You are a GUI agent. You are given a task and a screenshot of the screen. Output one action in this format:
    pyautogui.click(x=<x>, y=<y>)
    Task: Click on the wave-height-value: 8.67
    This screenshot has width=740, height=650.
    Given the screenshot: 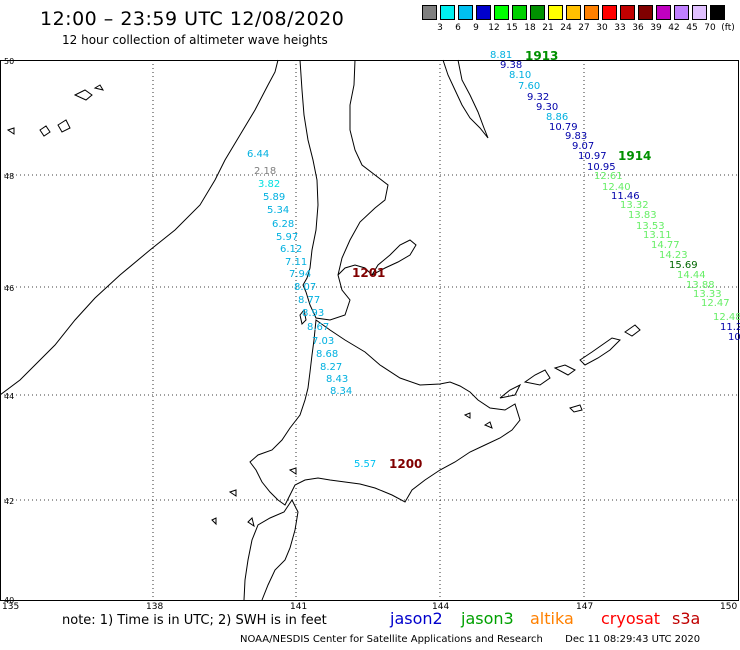 What is the action you would take?
    pyautogui.click(x=318, y=327)
    